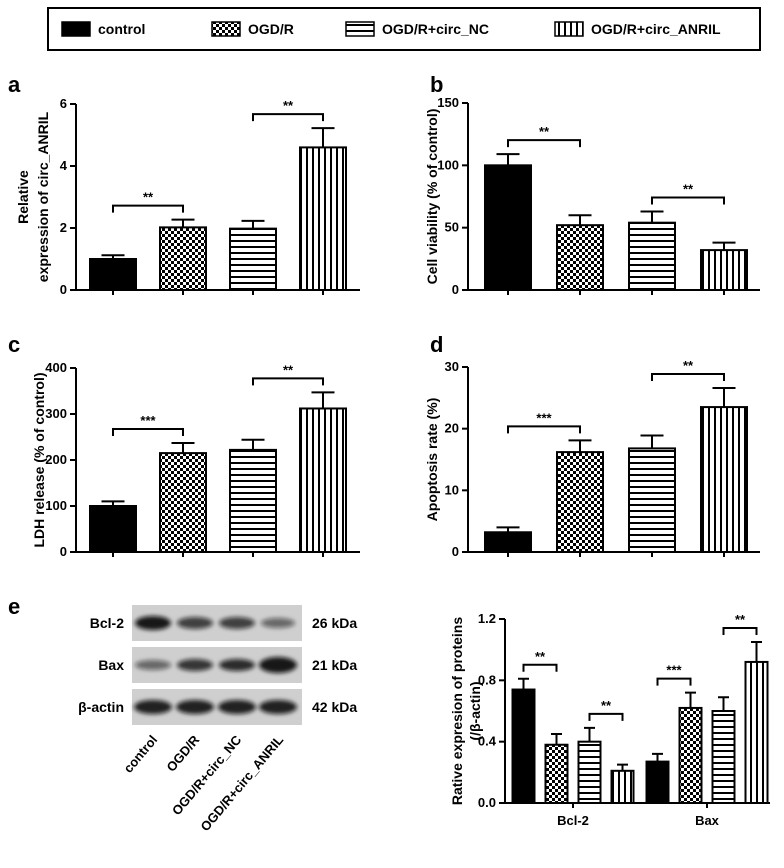  What do you see at coordinates (121, 29) in the screenshot?
I see `legend-label: control` at bounding box center [121, 29].